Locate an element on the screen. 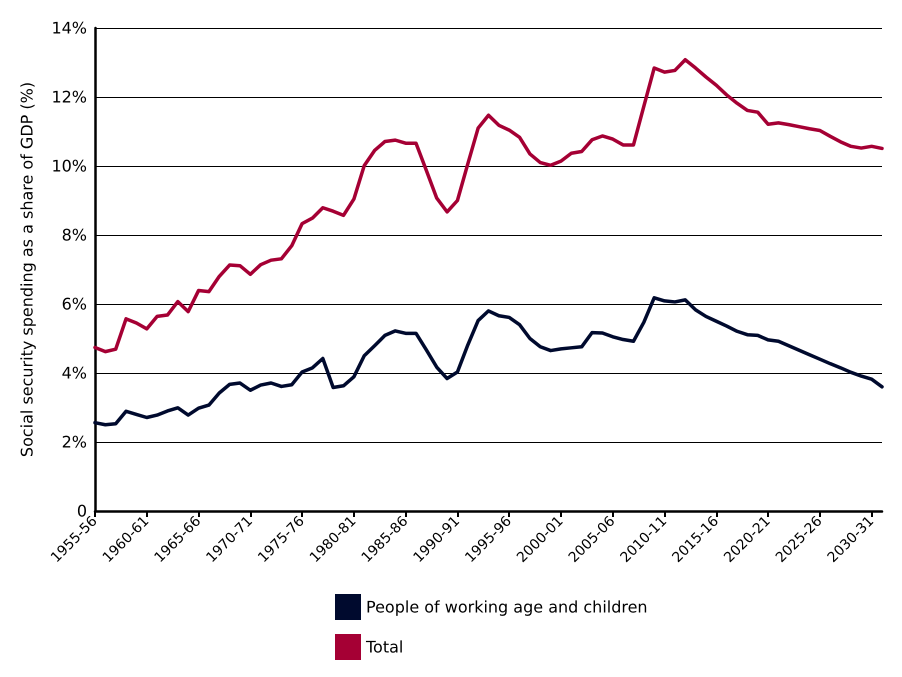 The height and width of the screenshot is (677, 902). y-tick-label: 4% is located at coordinates (74, 373).